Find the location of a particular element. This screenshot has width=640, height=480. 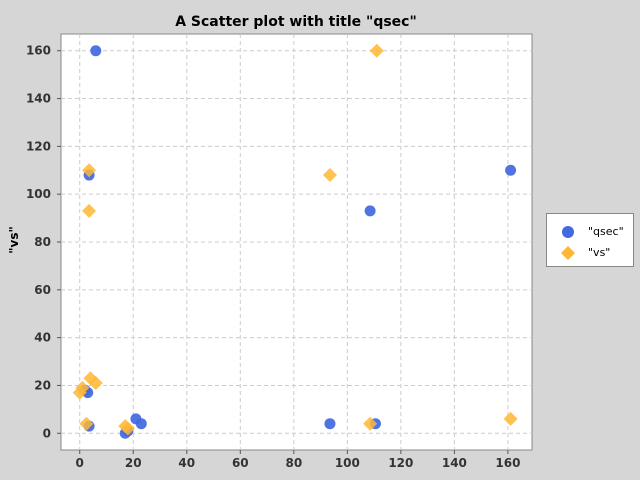

x-tick-label: 160 is located at coordinates (507, 463).